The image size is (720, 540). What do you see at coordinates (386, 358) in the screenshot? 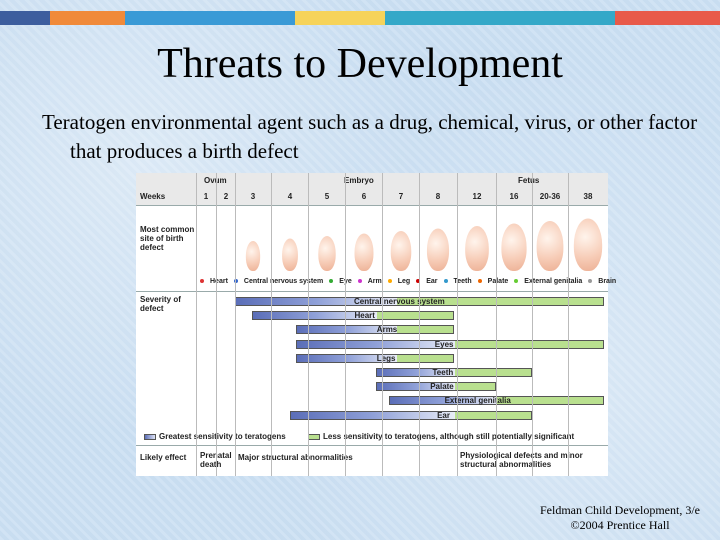
I see `severity-bar-label: Legs` at bounding box center [386, 358].